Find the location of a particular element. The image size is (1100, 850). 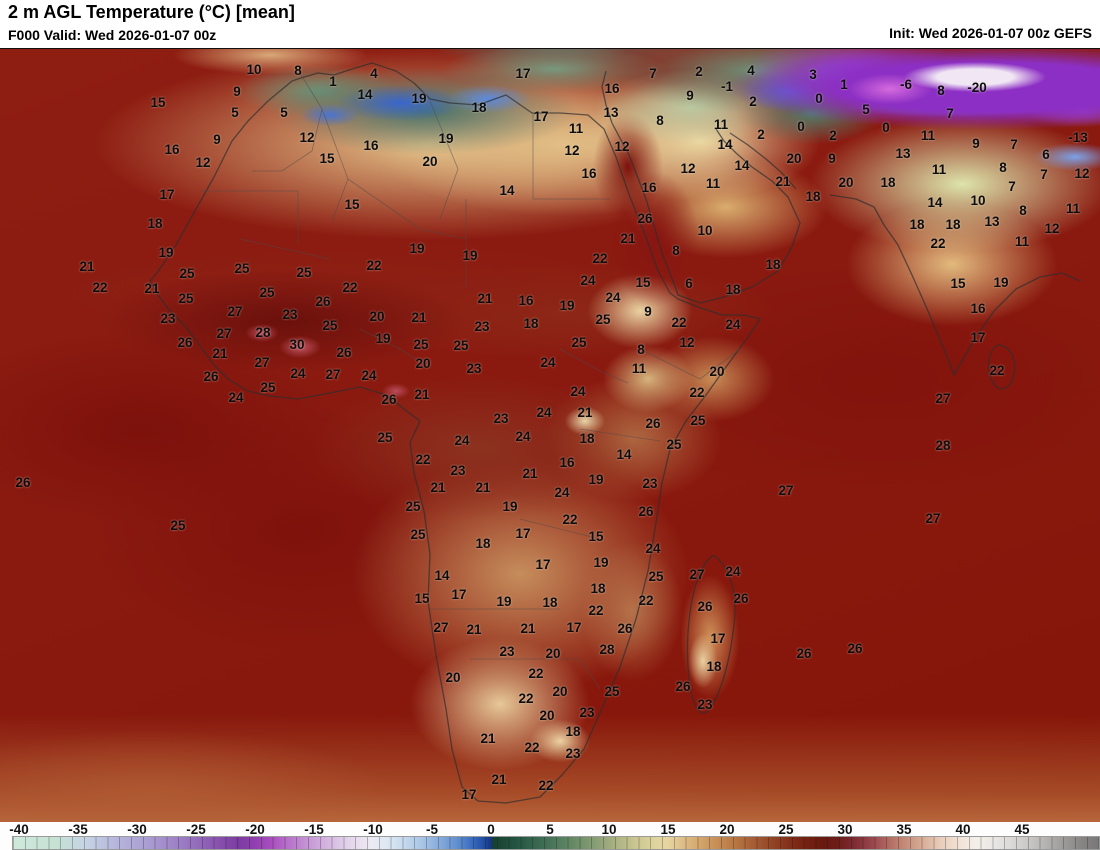

colorbar-tick: 5 is located at coordinates (550, 829).